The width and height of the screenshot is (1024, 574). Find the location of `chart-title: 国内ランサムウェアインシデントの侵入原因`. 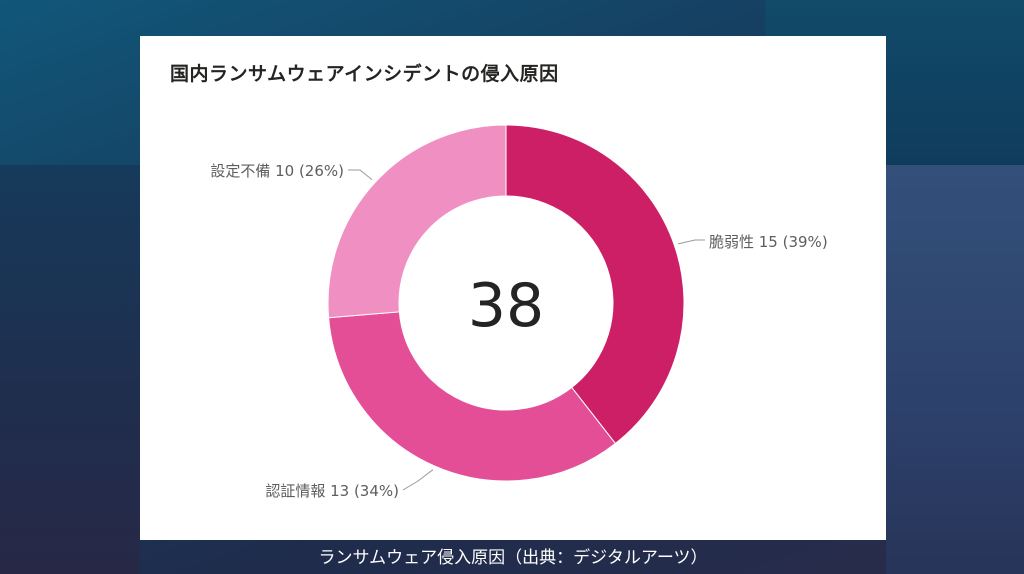

chart-title: 国内ランサムウェアインシデントの侵入原因 is located at coordinates (364, 74).